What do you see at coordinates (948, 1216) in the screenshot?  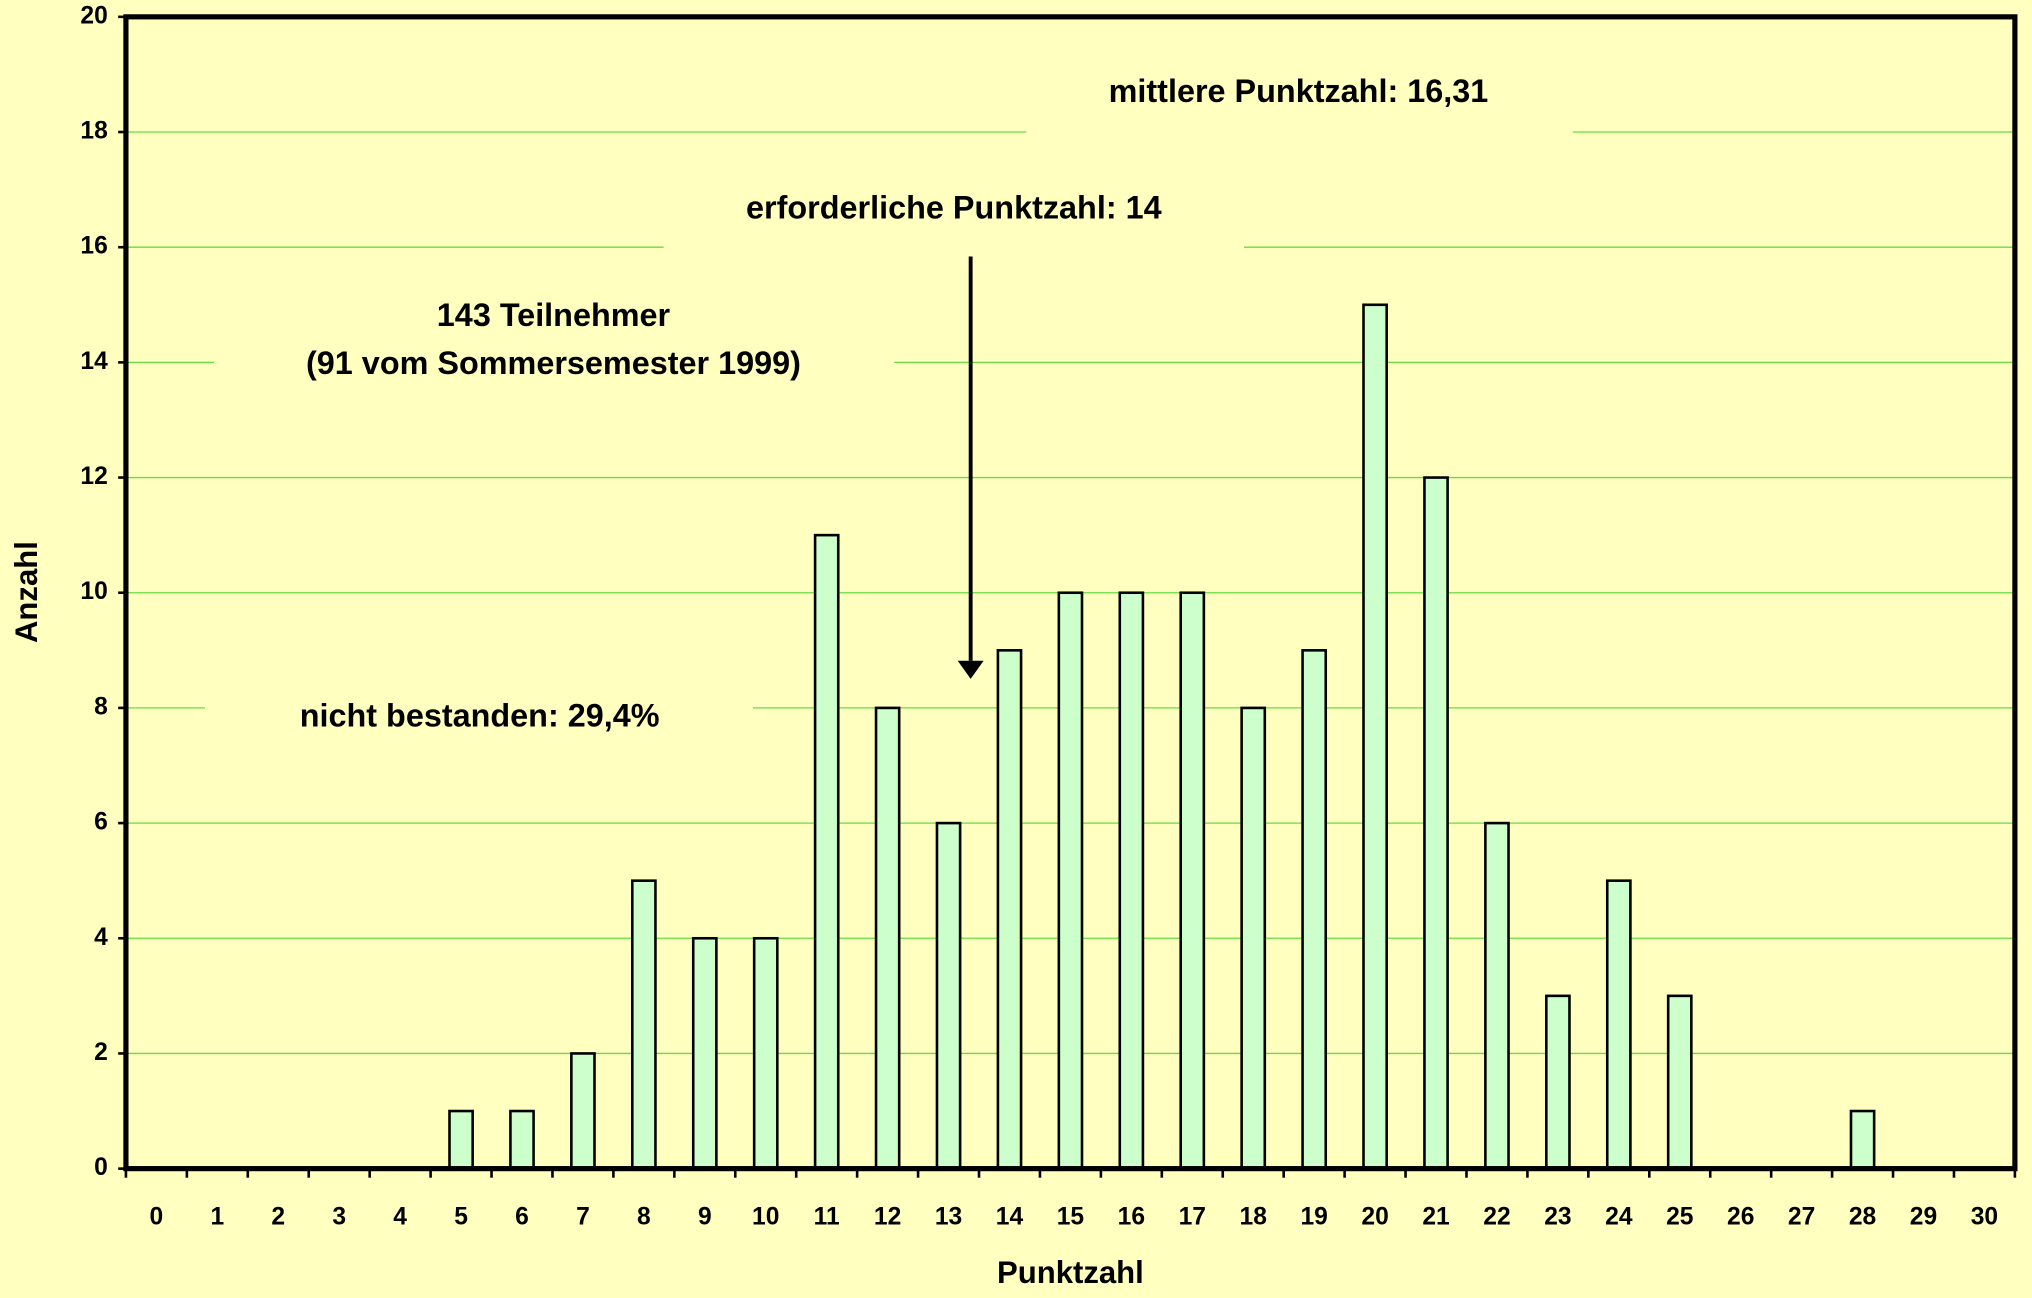 I see `x-tick-label: 13` at bounding box center [948, 1216].